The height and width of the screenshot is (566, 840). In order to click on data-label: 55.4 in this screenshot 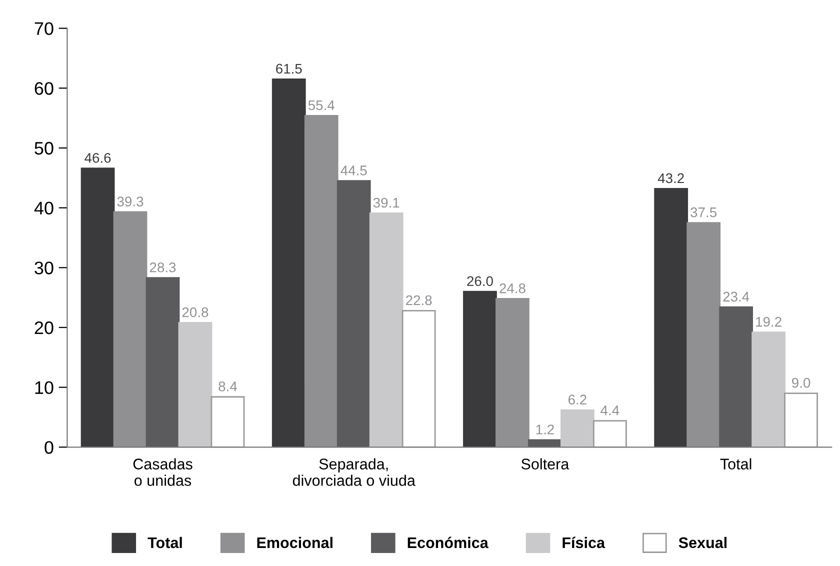, I will do `click(321, 105)`.